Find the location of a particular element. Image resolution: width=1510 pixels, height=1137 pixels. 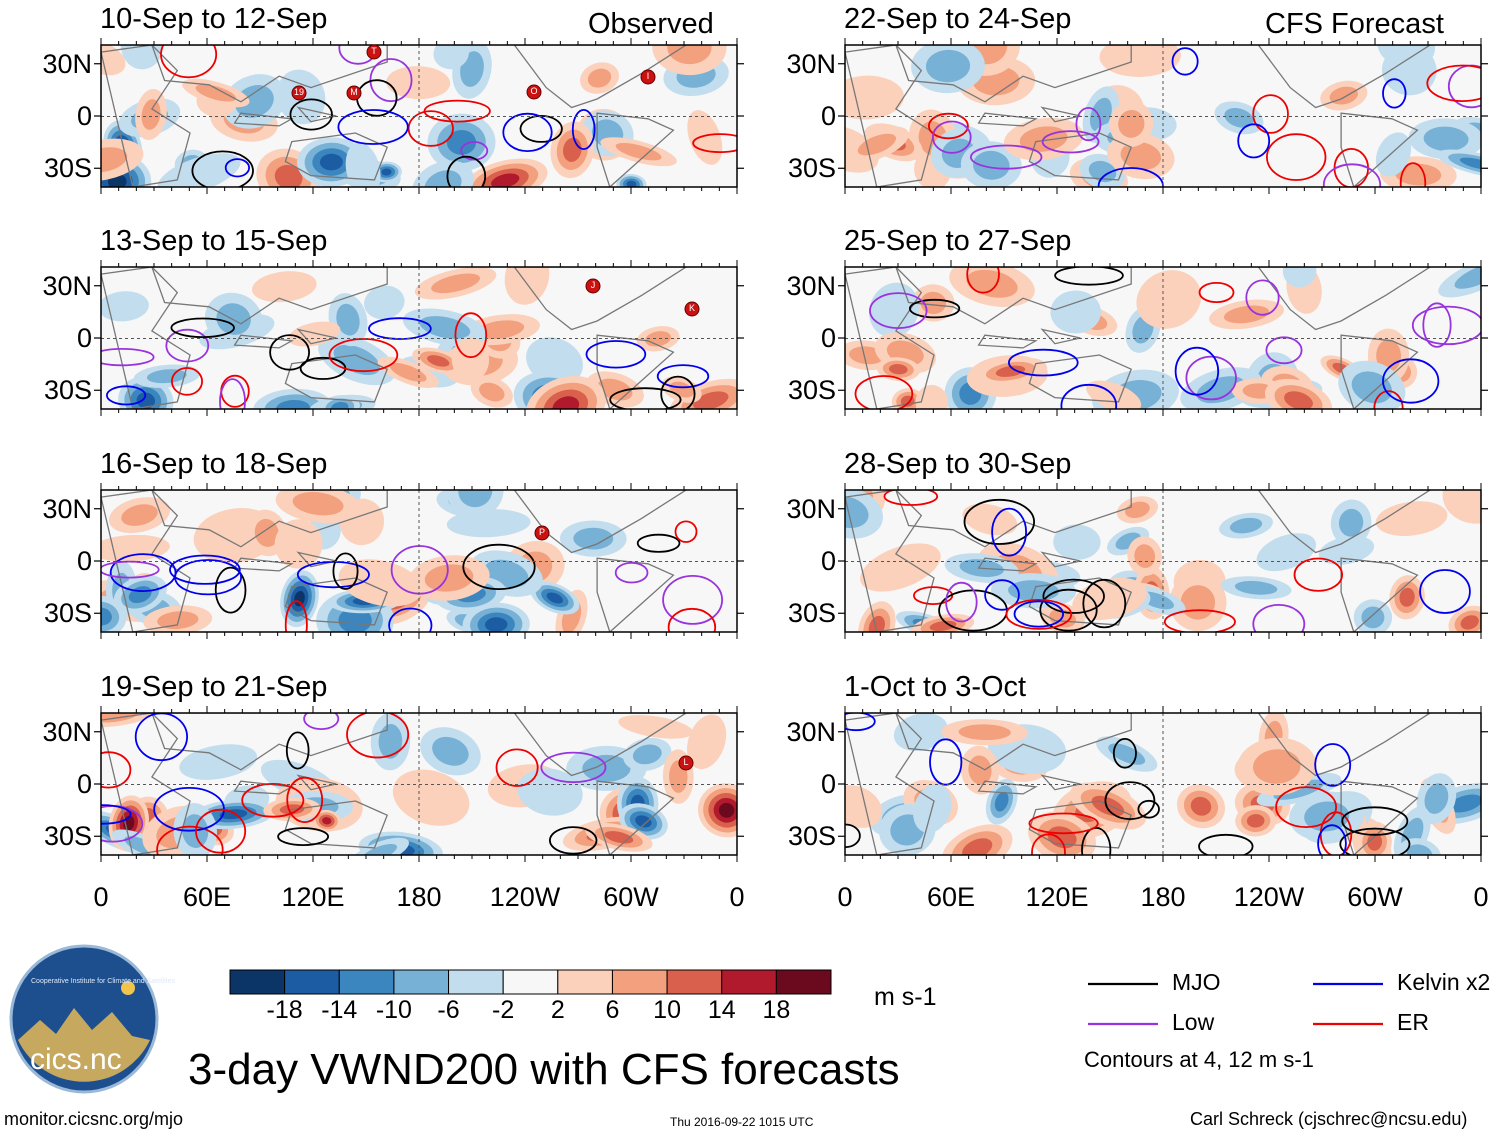

main-title: 3-day VWND200 with CFS forecasts is located at coordinates (544, 1069).